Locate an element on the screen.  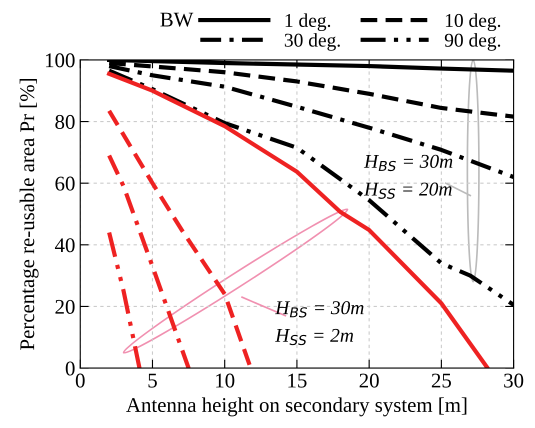
x-tick-label: 5 is located at coordinates (152, 381).